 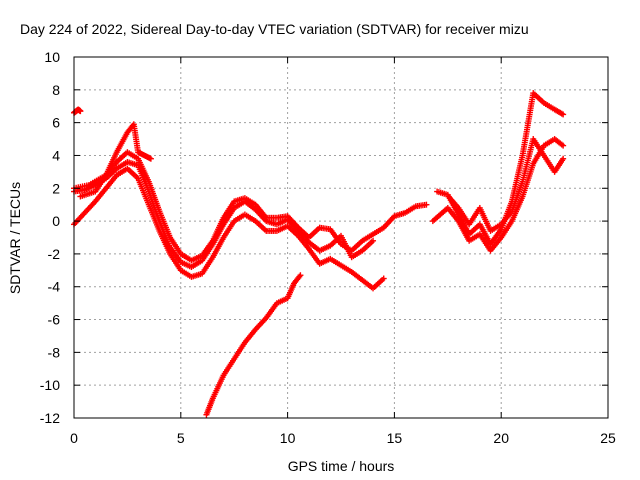 What do you see at coordinates (563, 114) in the screenshot?
I see `data-point-late-tracks` at bounding box center [563, 114].